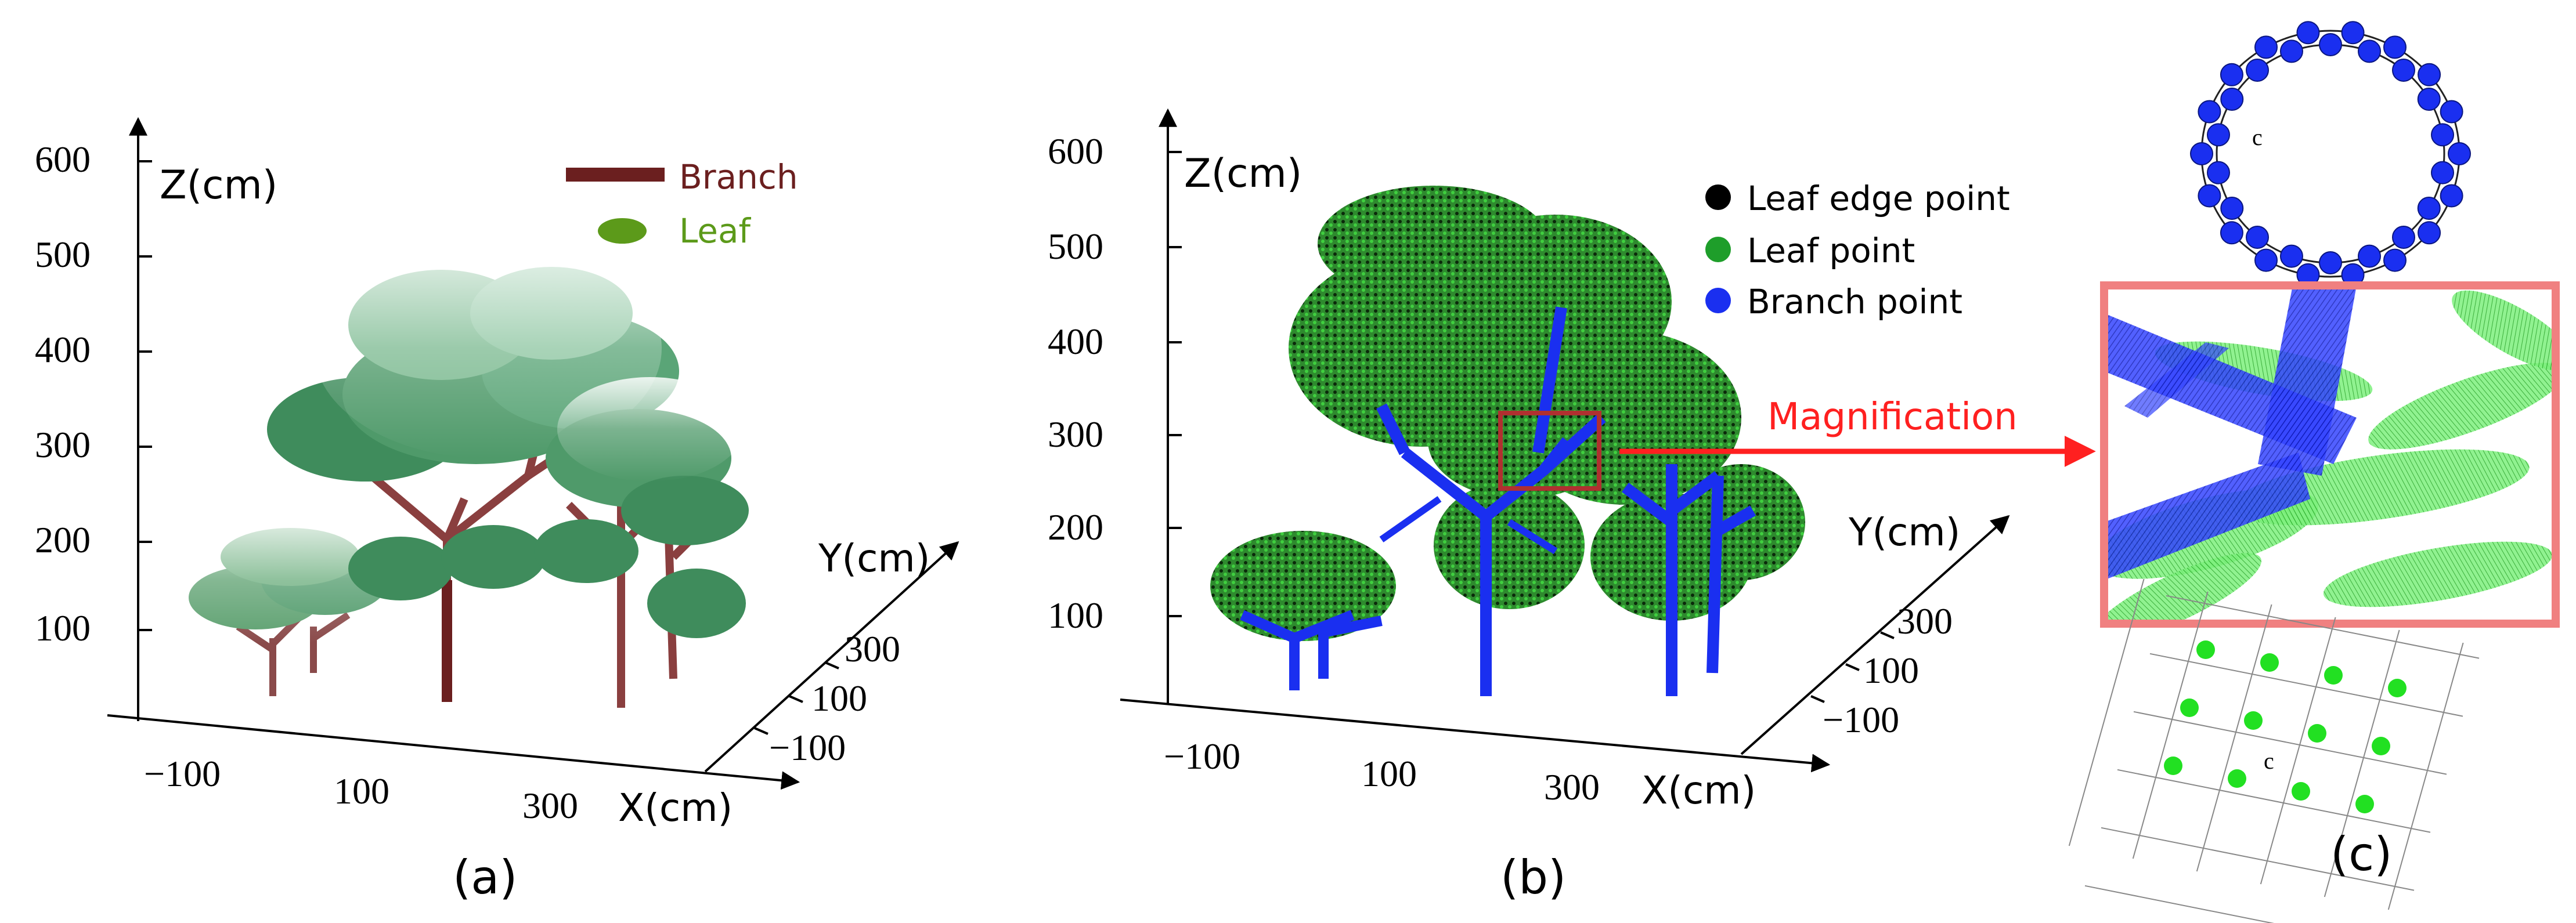 This screenshot has width=2576, height=923. I want to click on x-axis-b, so click(1476, 736).